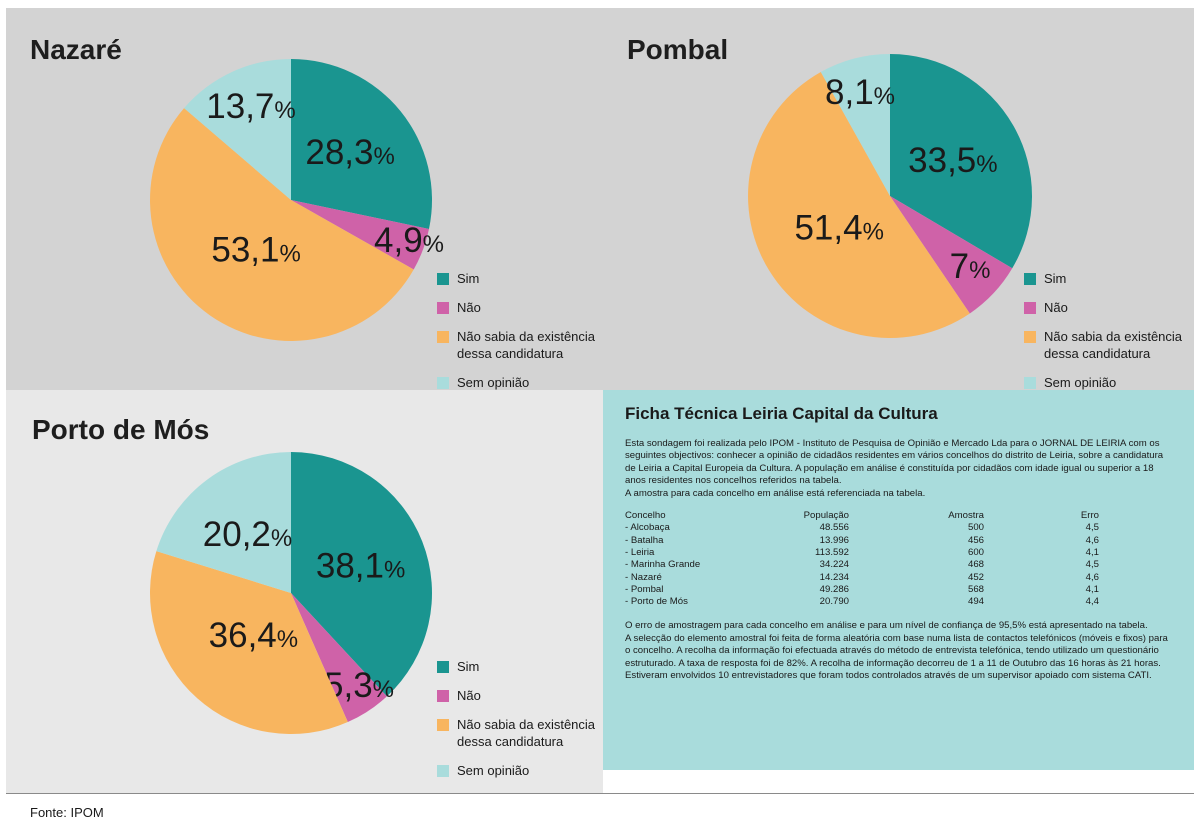 The height and width of the screenshot is (831, 1200). Describe the element at coordinates (898, 516) in the screenshot. I see `table-header-row: Concelho População Amostra Erro` at that location.